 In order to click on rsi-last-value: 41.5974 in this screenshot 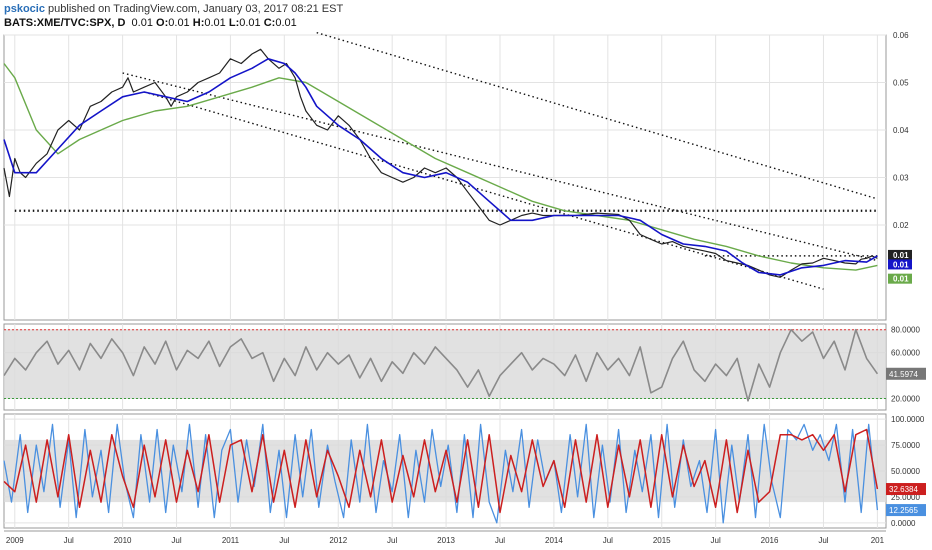, I will do `click(903, 374)`.